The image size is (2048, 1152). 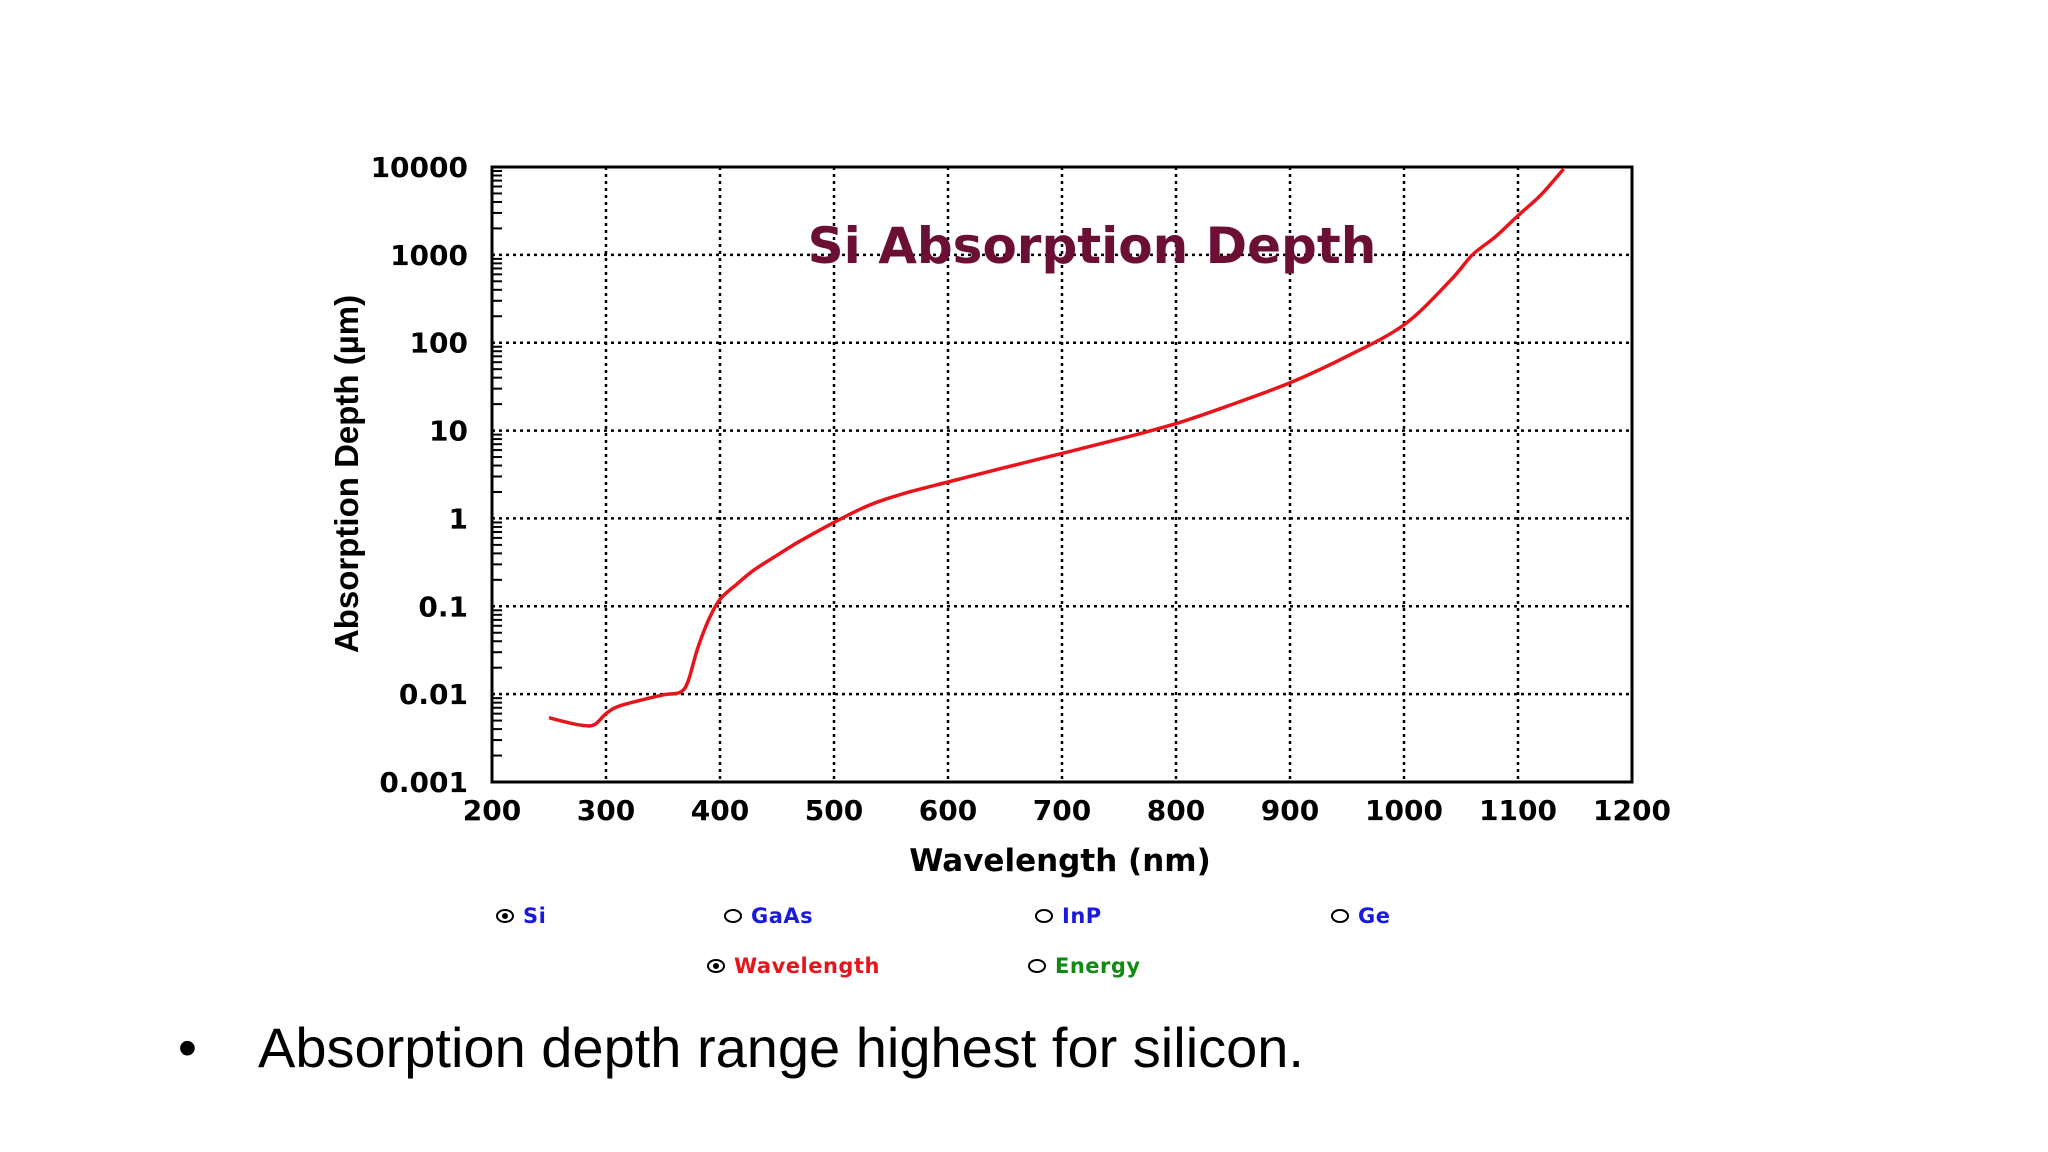 I want to click on y-tick-label: 10000, so click(x=419, y=167).